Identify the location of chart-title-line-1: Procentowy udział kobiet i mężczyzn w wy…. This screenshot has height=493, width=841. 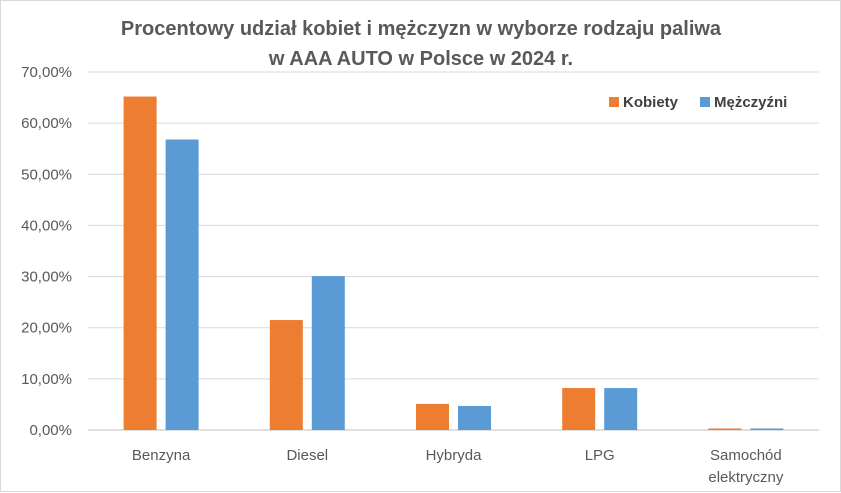
(421, 29).